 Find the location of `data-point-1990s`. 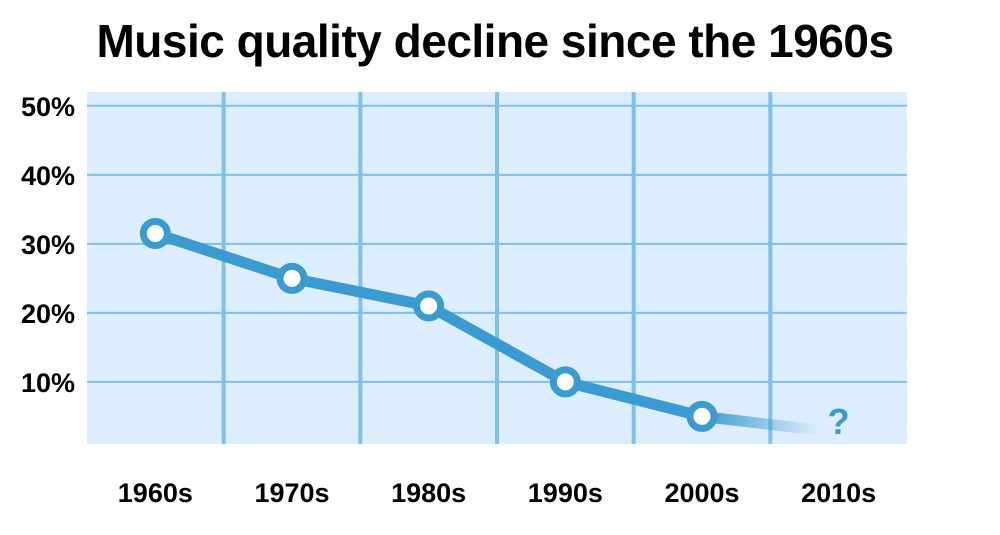

data-point-1990s is located at coordinates (565, 382).